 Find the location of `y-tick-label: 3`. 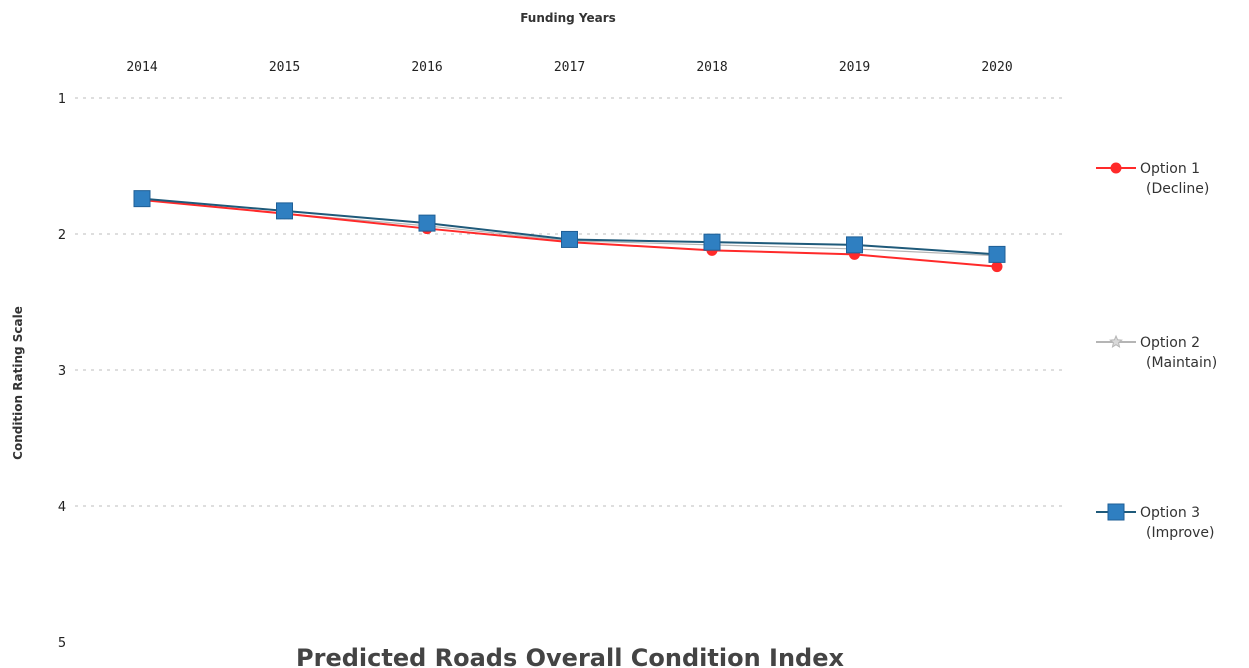

y-tick-label: 3 is located at coordinates (62, 371).